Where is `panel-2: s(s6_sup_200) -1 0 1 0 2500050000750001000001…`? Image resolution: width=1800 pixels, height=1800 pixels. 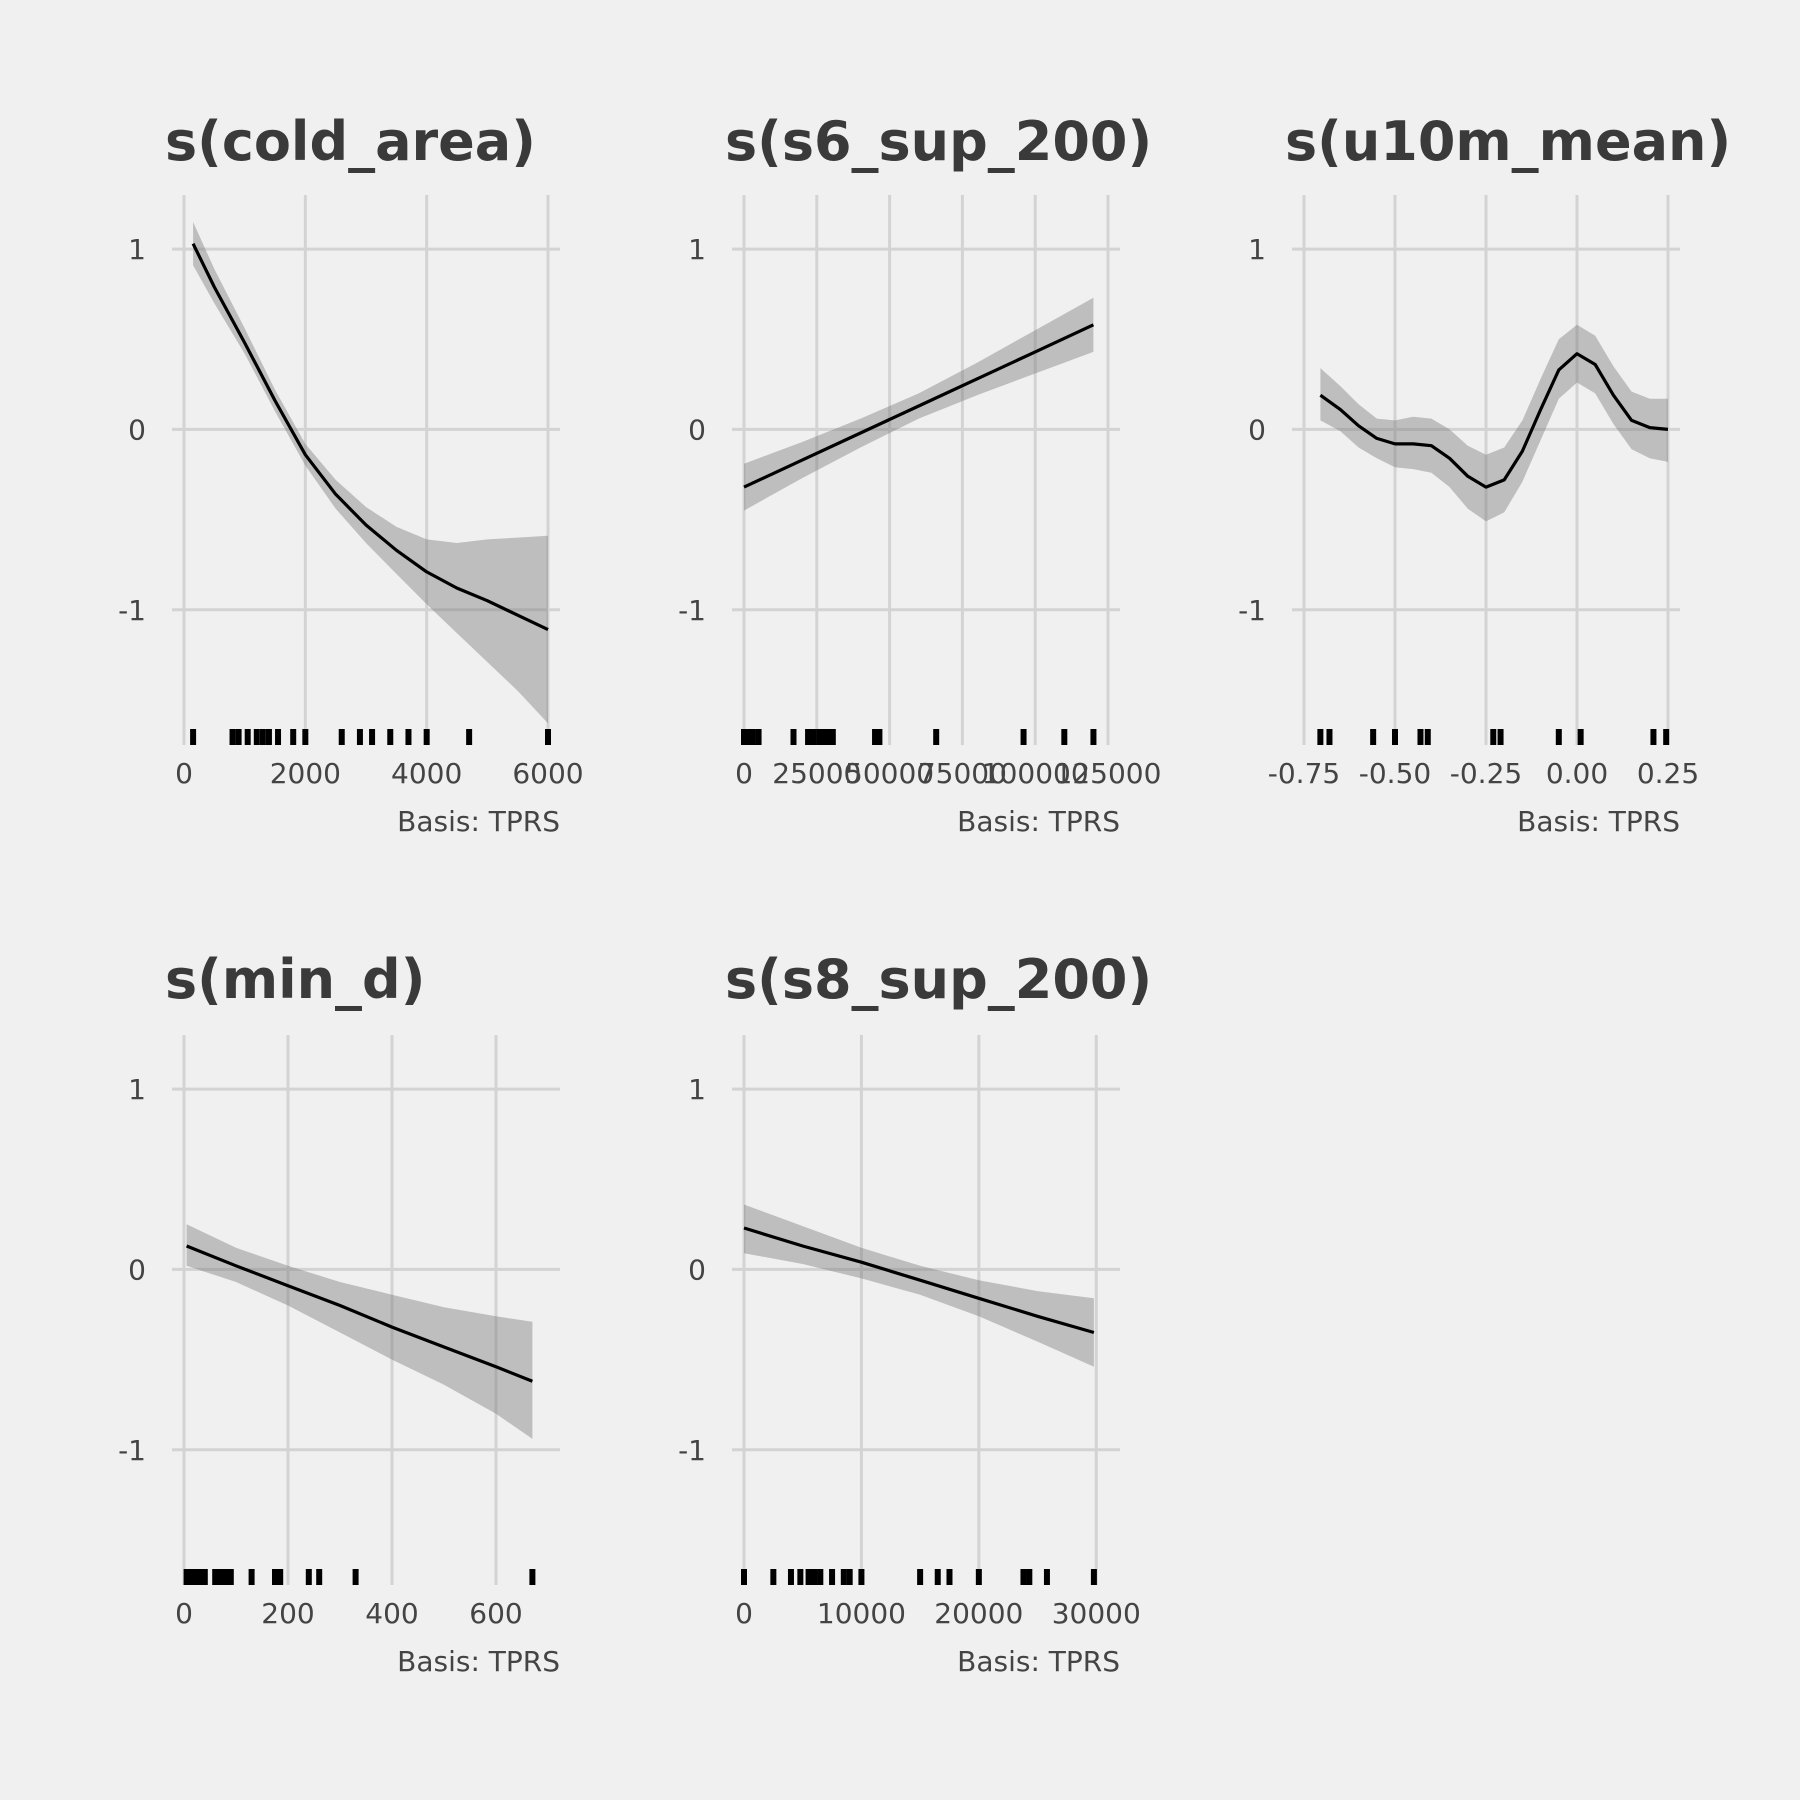 panel-2: s(s6_sup_200) -1 0 1 0 2500050000750001000001… is located at coordinates (919, 474).